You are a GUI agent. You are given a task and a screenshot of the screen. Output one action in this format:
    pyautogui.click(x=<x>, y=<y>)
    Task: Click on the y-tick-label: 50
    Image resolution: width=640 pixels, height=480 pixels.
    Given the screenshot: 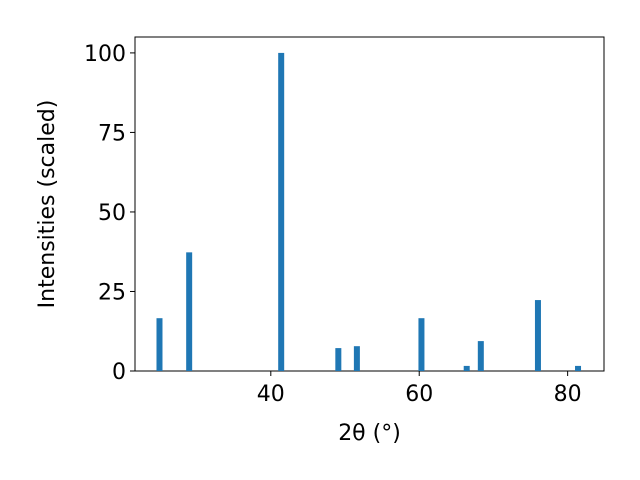 What is the action you would take?
    pyautogui.click(x=112, y=213)
    